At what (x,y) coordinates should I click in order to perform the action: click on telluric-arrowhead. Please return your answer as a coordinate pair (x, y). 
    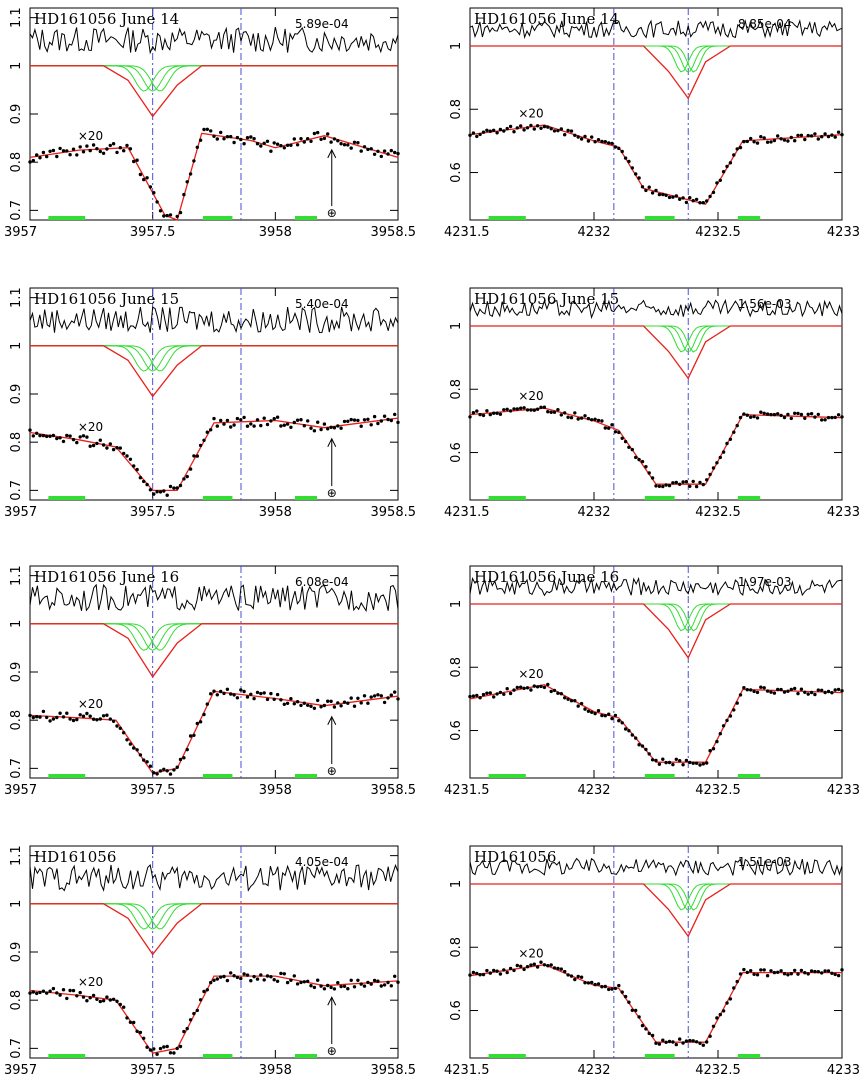
    Looking at the image, I should click on (332, 720).